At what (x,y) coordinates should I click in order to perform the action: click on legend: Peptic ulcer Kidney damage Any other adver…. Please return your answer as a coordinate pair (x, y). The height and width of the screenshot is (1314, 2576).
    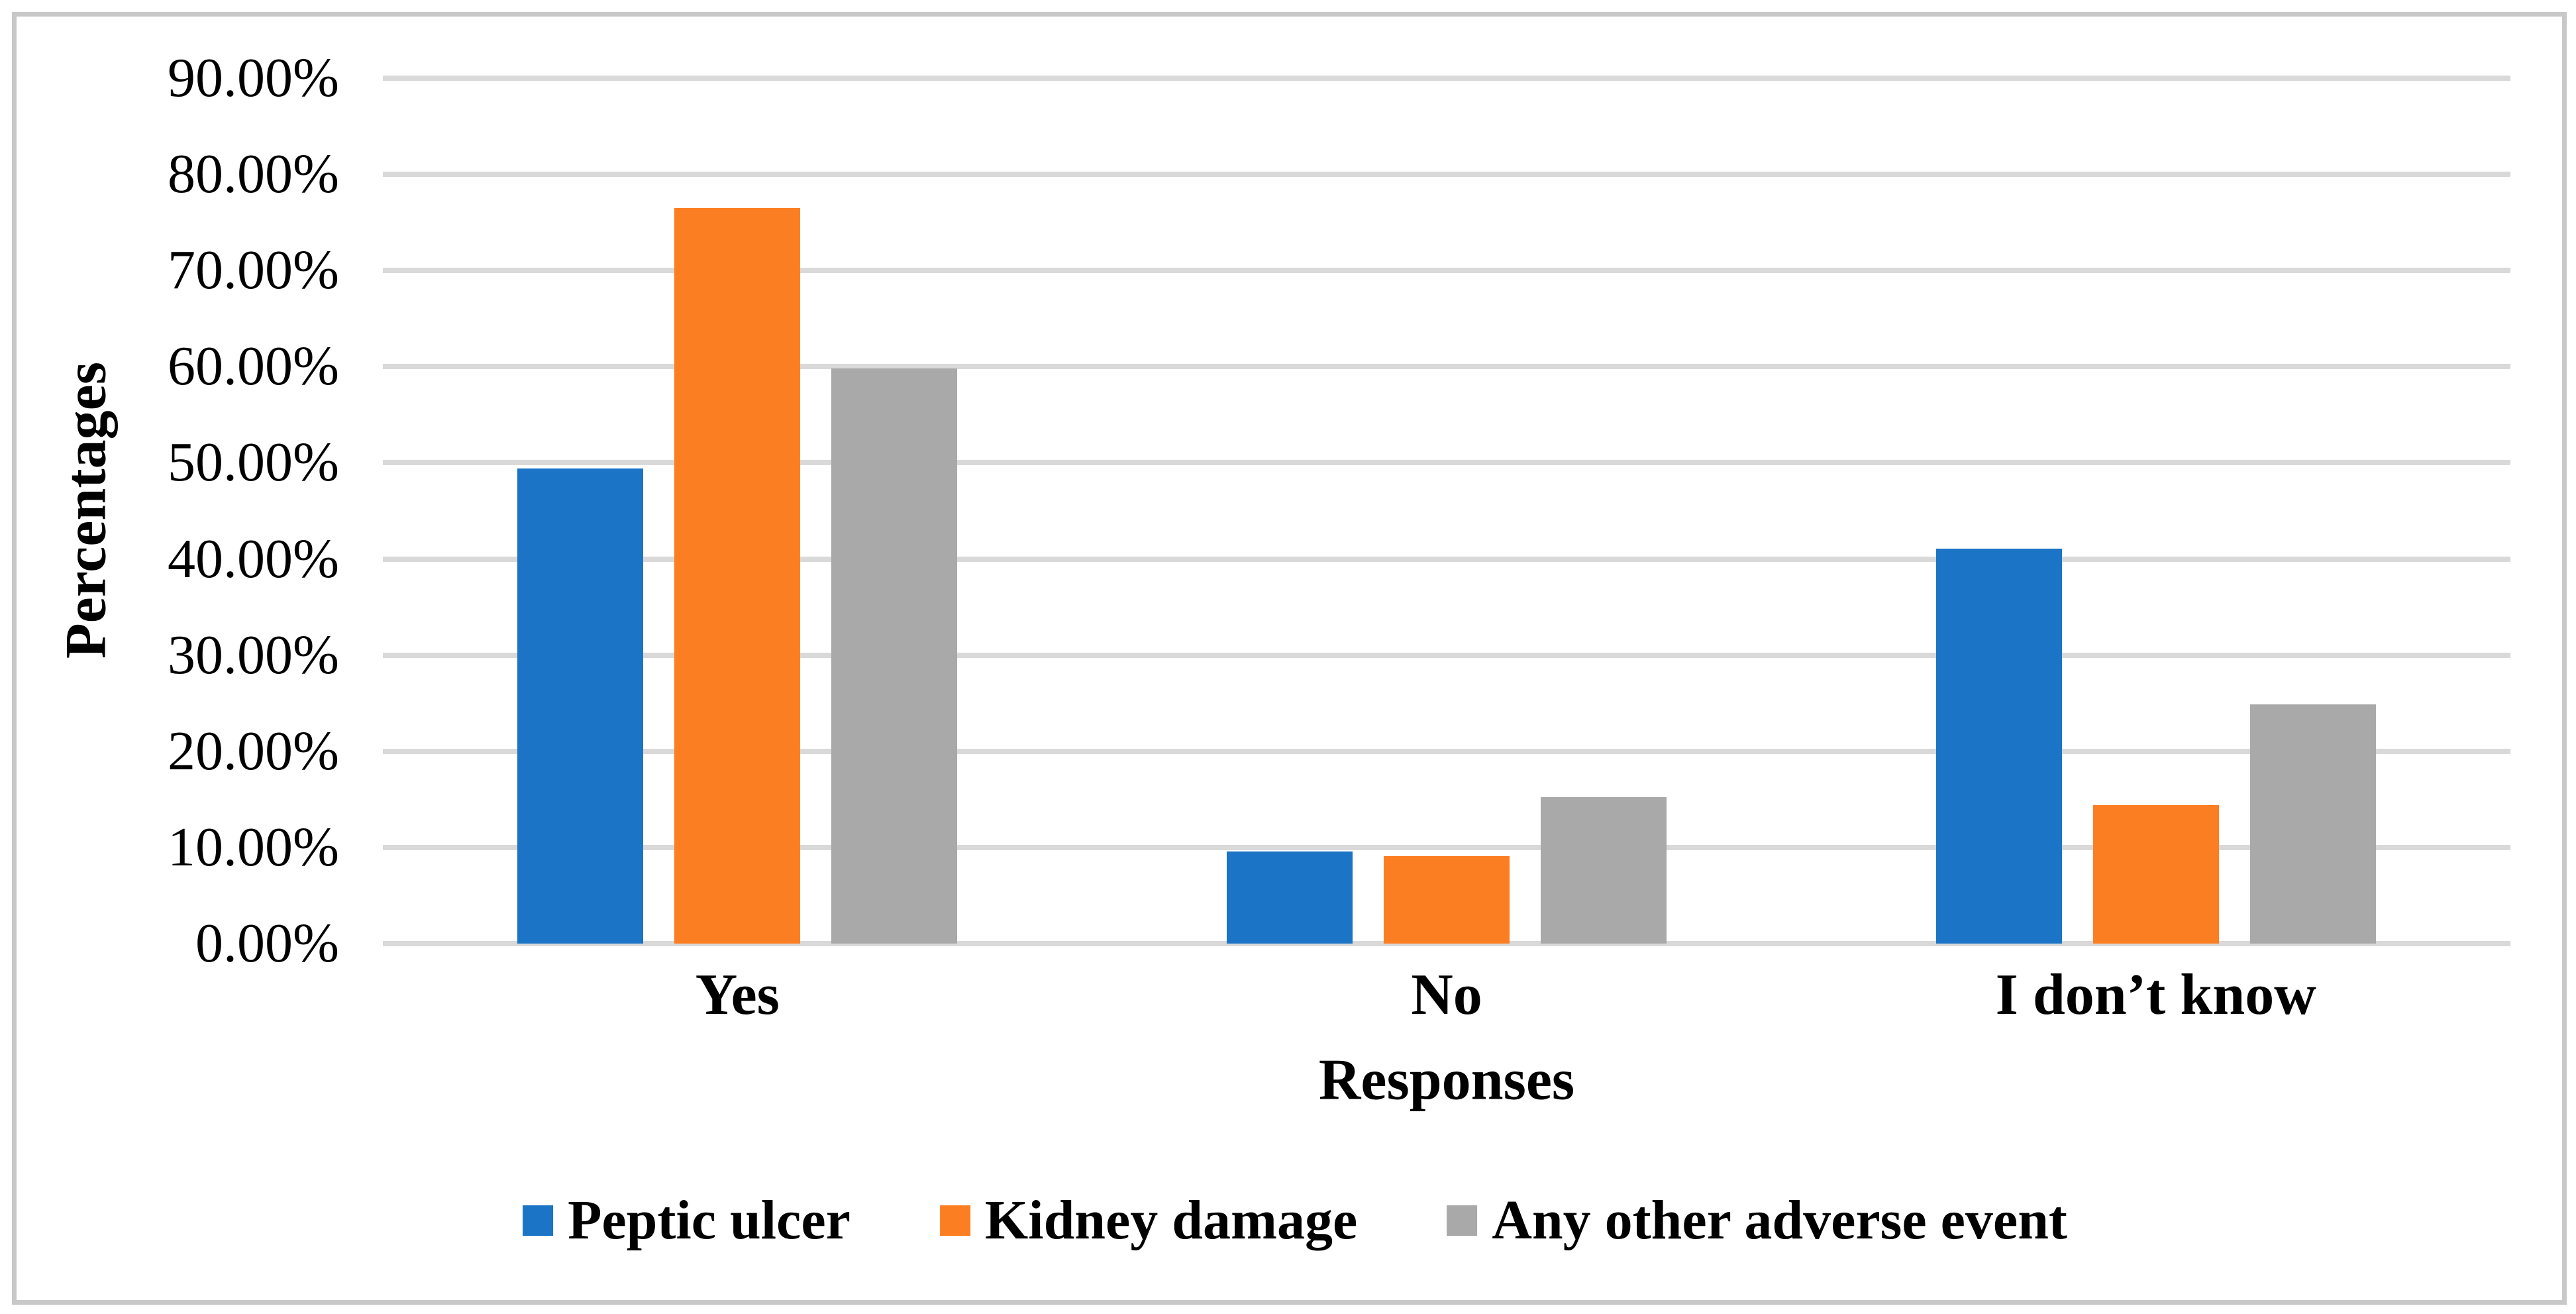
    Looking at the image, I should click on (1295, 1221).